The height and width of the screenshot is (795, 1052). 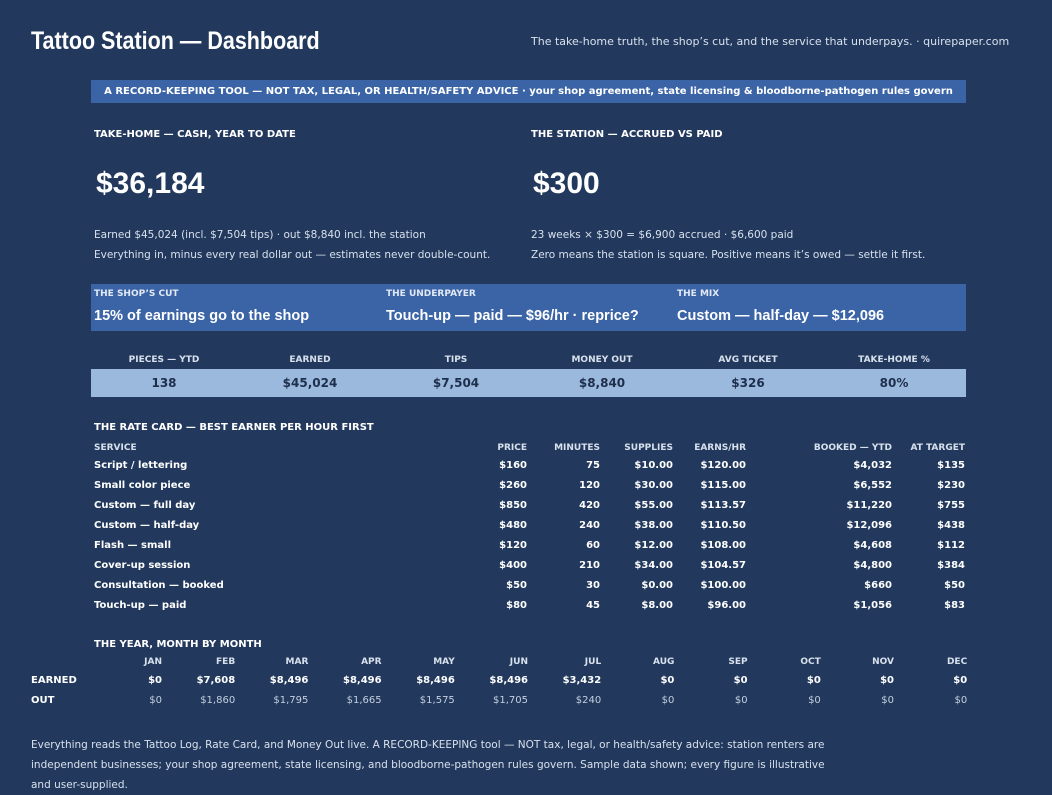 I want to click on year-heading: THE YEAR, MONTH BY MONTH, so click(x=178, y=644).